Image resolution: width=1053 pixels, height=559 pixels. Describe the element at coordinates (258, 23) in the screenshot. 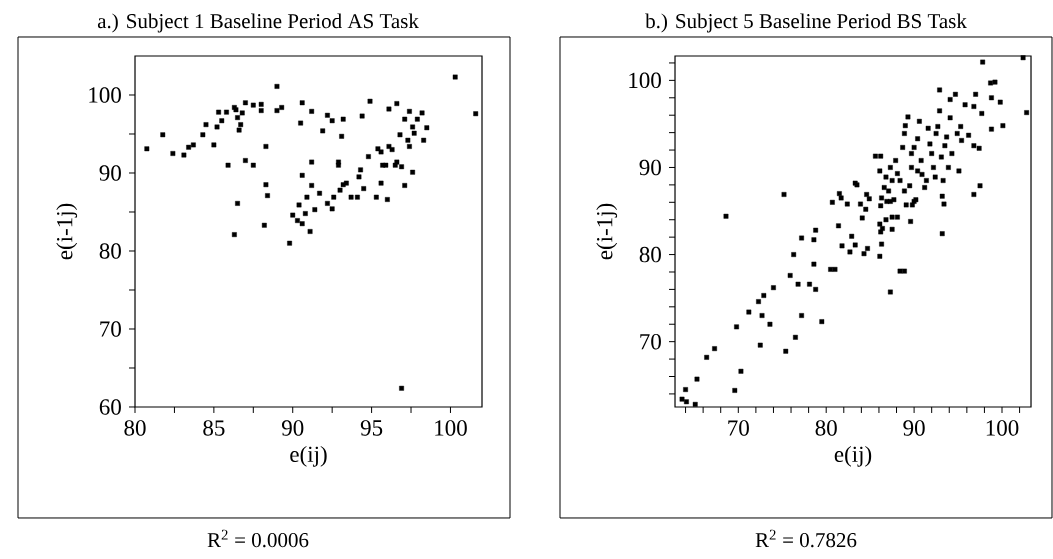

I see `chart-title: a.) Subject 1 Baseline Period AS Task` at that location.